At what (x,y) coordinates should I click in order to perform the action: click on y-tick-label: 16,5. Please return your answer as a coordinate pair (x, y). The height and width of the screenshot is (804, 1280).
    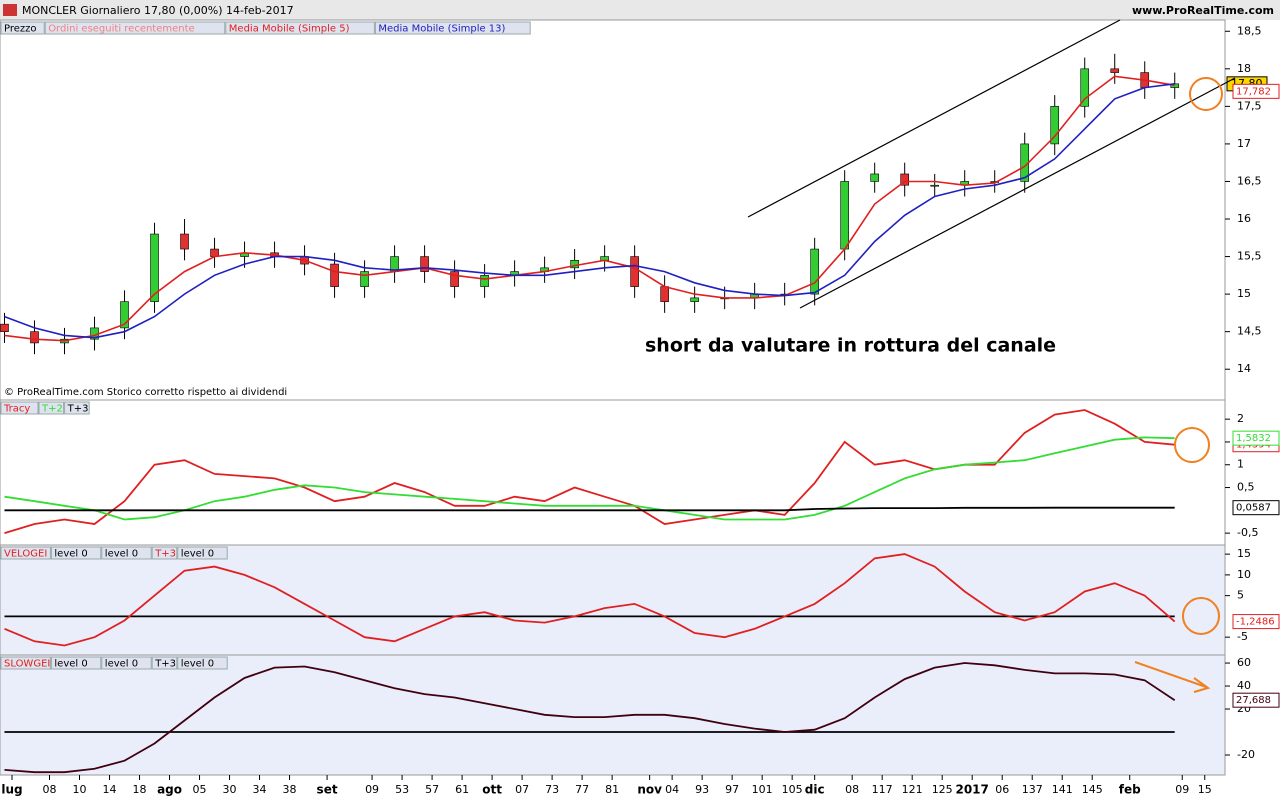
    Looking at the image, I should click on (1249, 180).